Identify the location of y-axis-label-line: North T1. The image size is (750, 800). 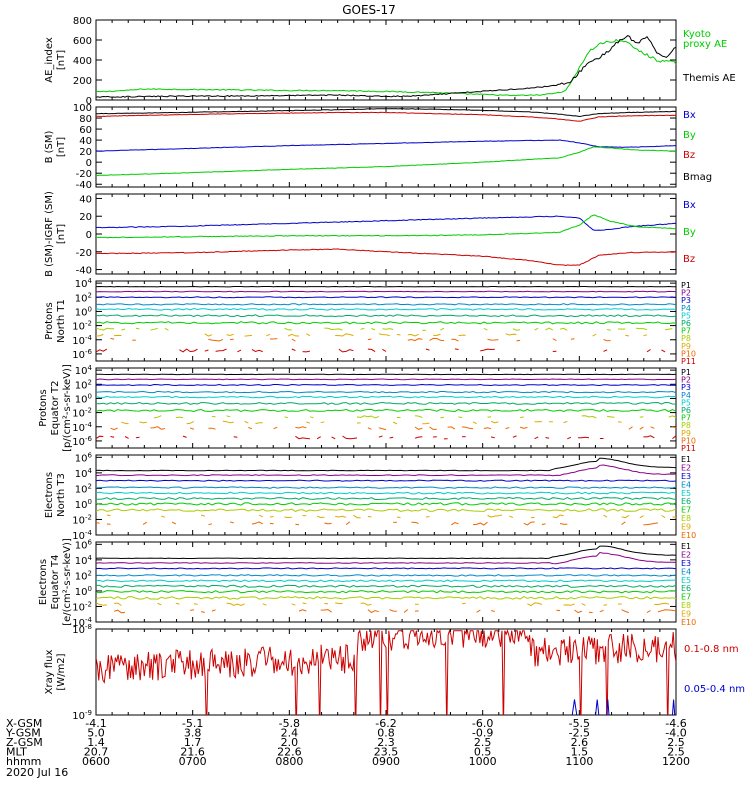
(61, 321).